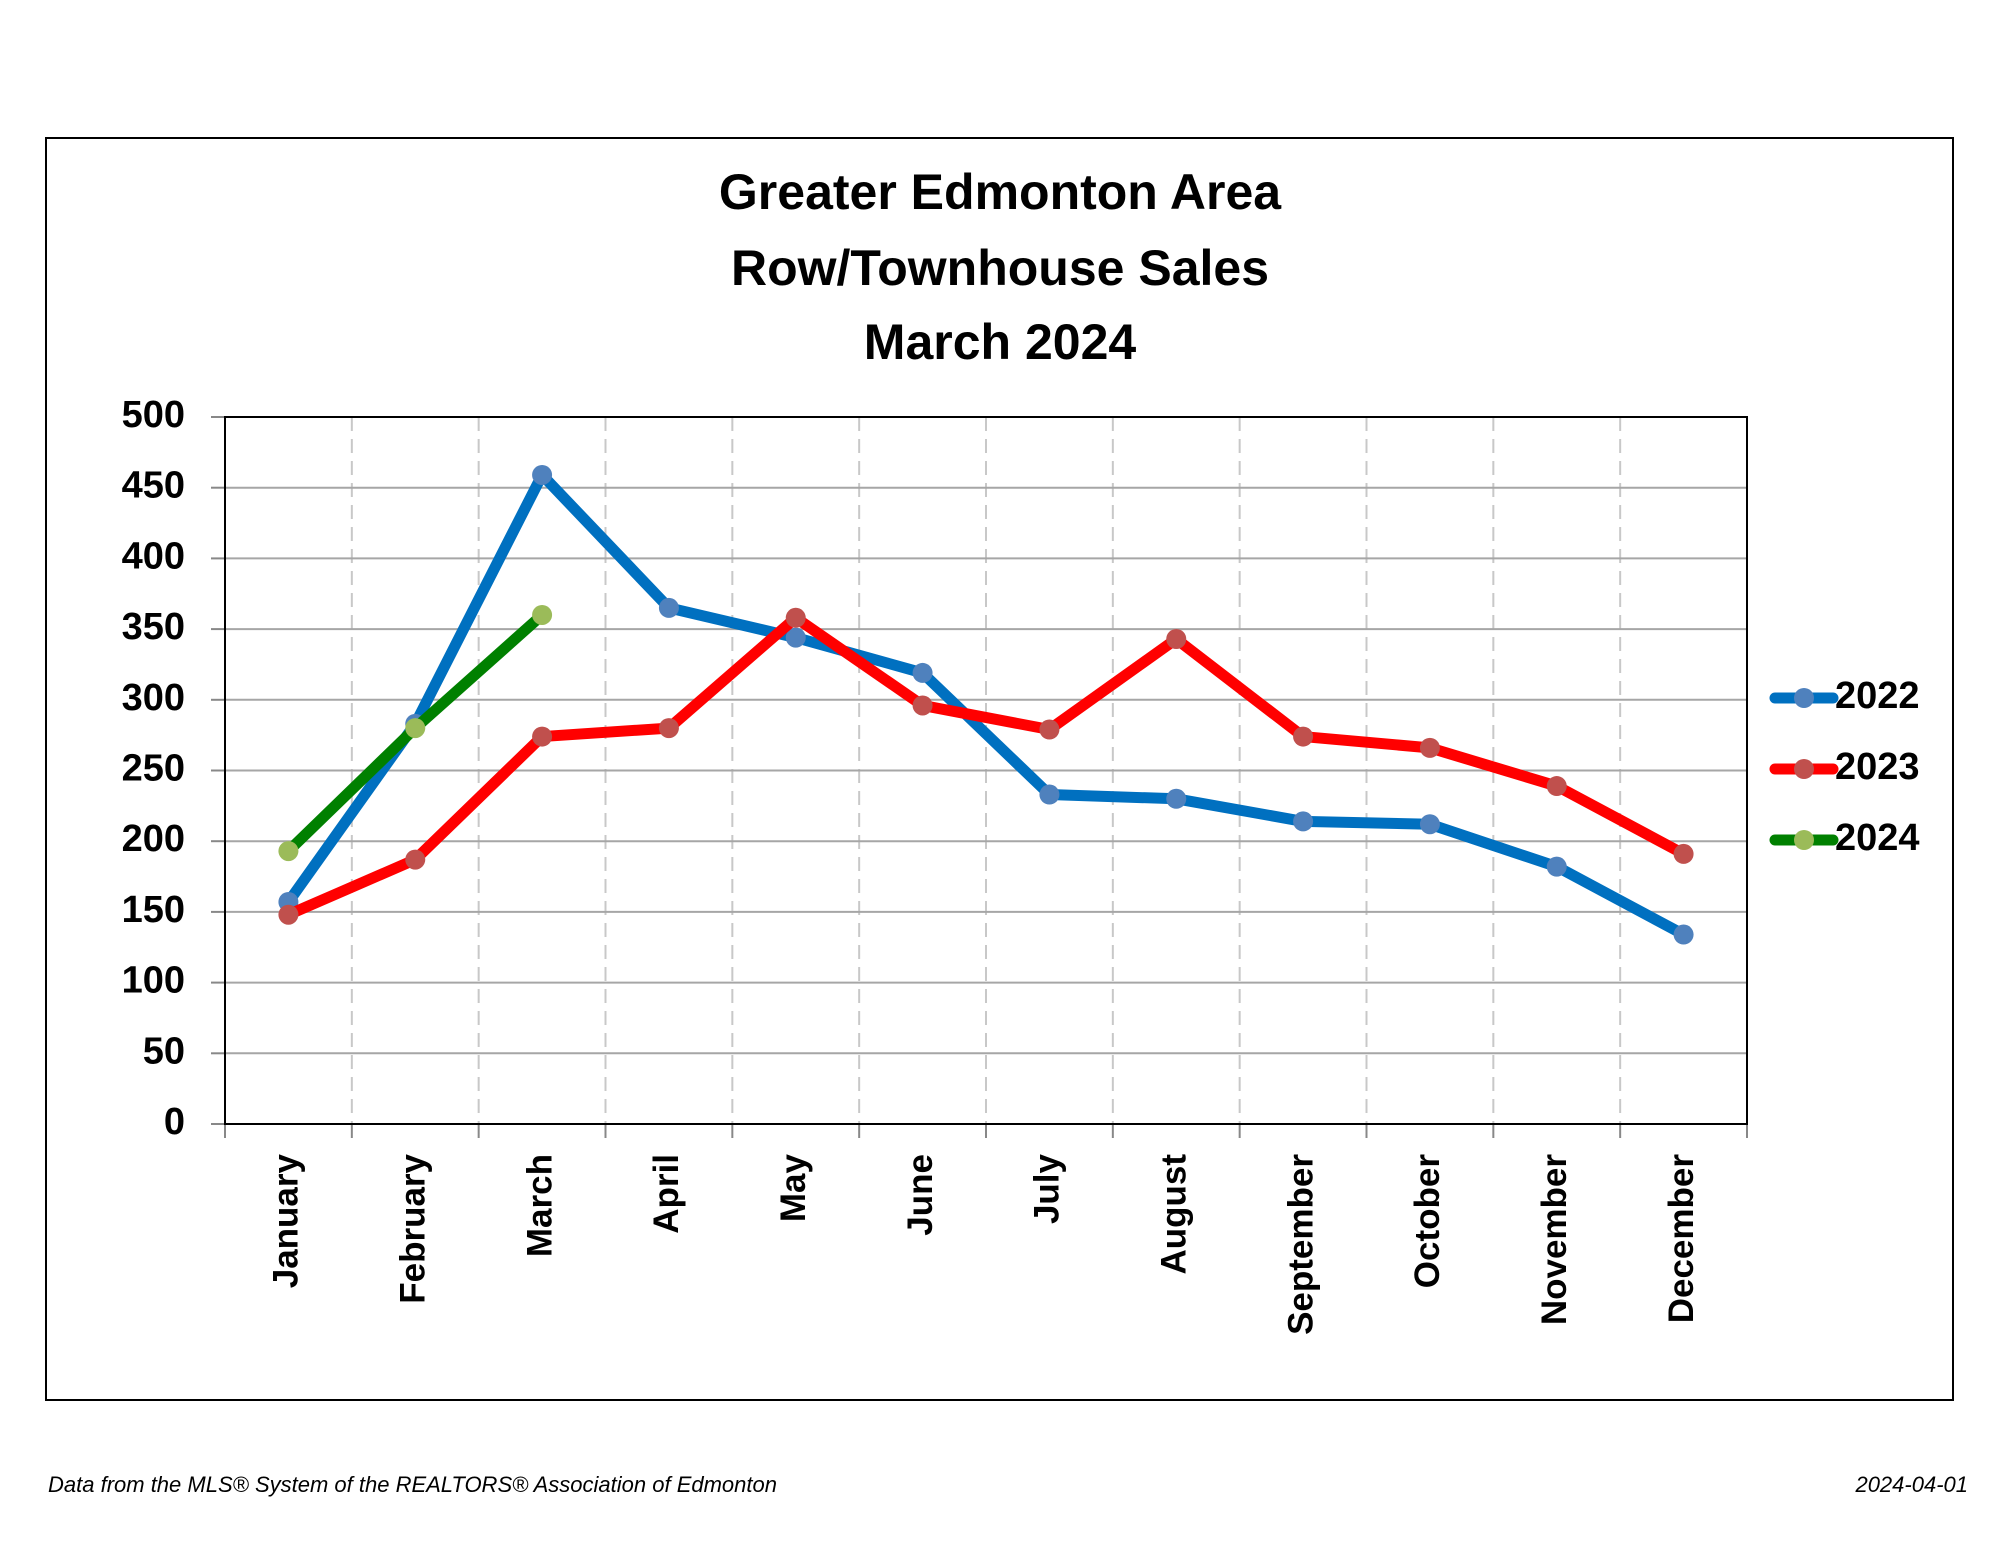 The image size is (2000, 1550). Describe the element at coordinates (164, 1051) in the screenshot. I see `y-tick-label: 50` at that location.